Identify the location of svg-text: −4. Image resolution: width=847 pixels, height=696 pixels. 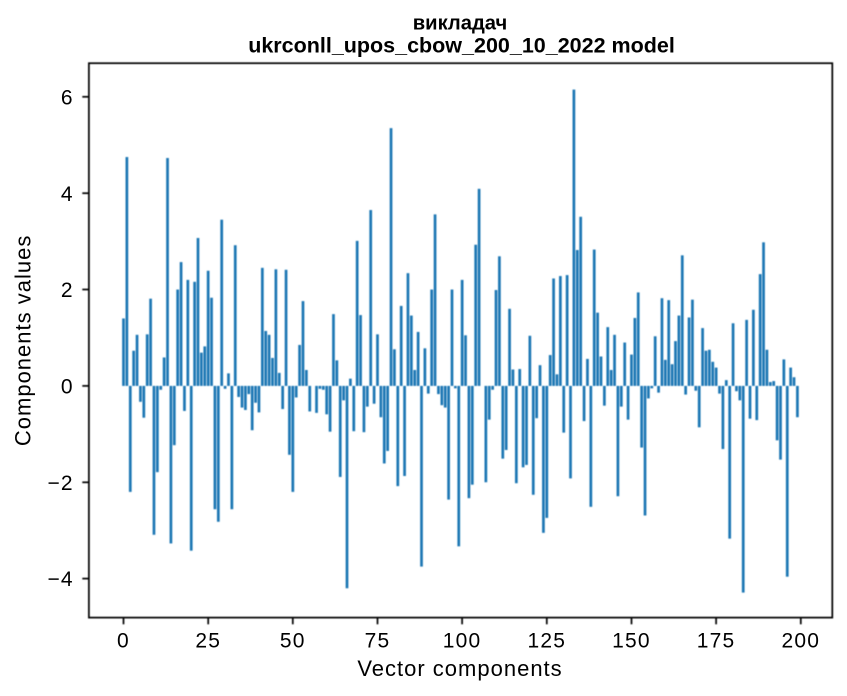
(60, 579).